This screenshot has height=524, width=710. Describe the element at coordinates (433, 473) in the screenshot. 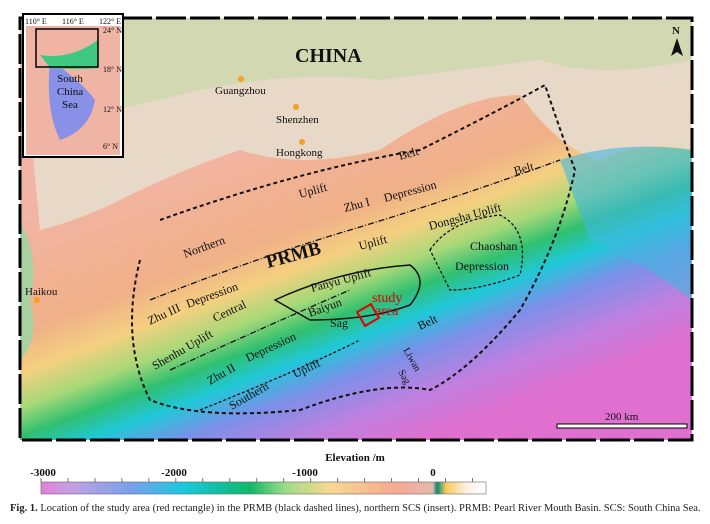

I see `tick-label: 0` at that location.